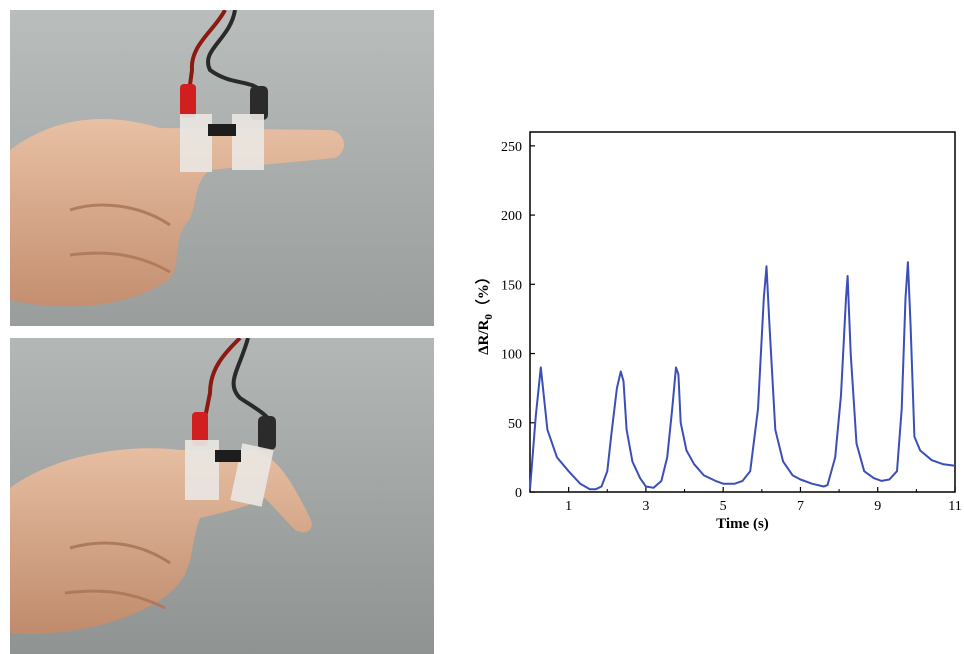 The width and height of the screenshot is (964, 654). I want to click on y-tick-label: 150, so click(511, 285).